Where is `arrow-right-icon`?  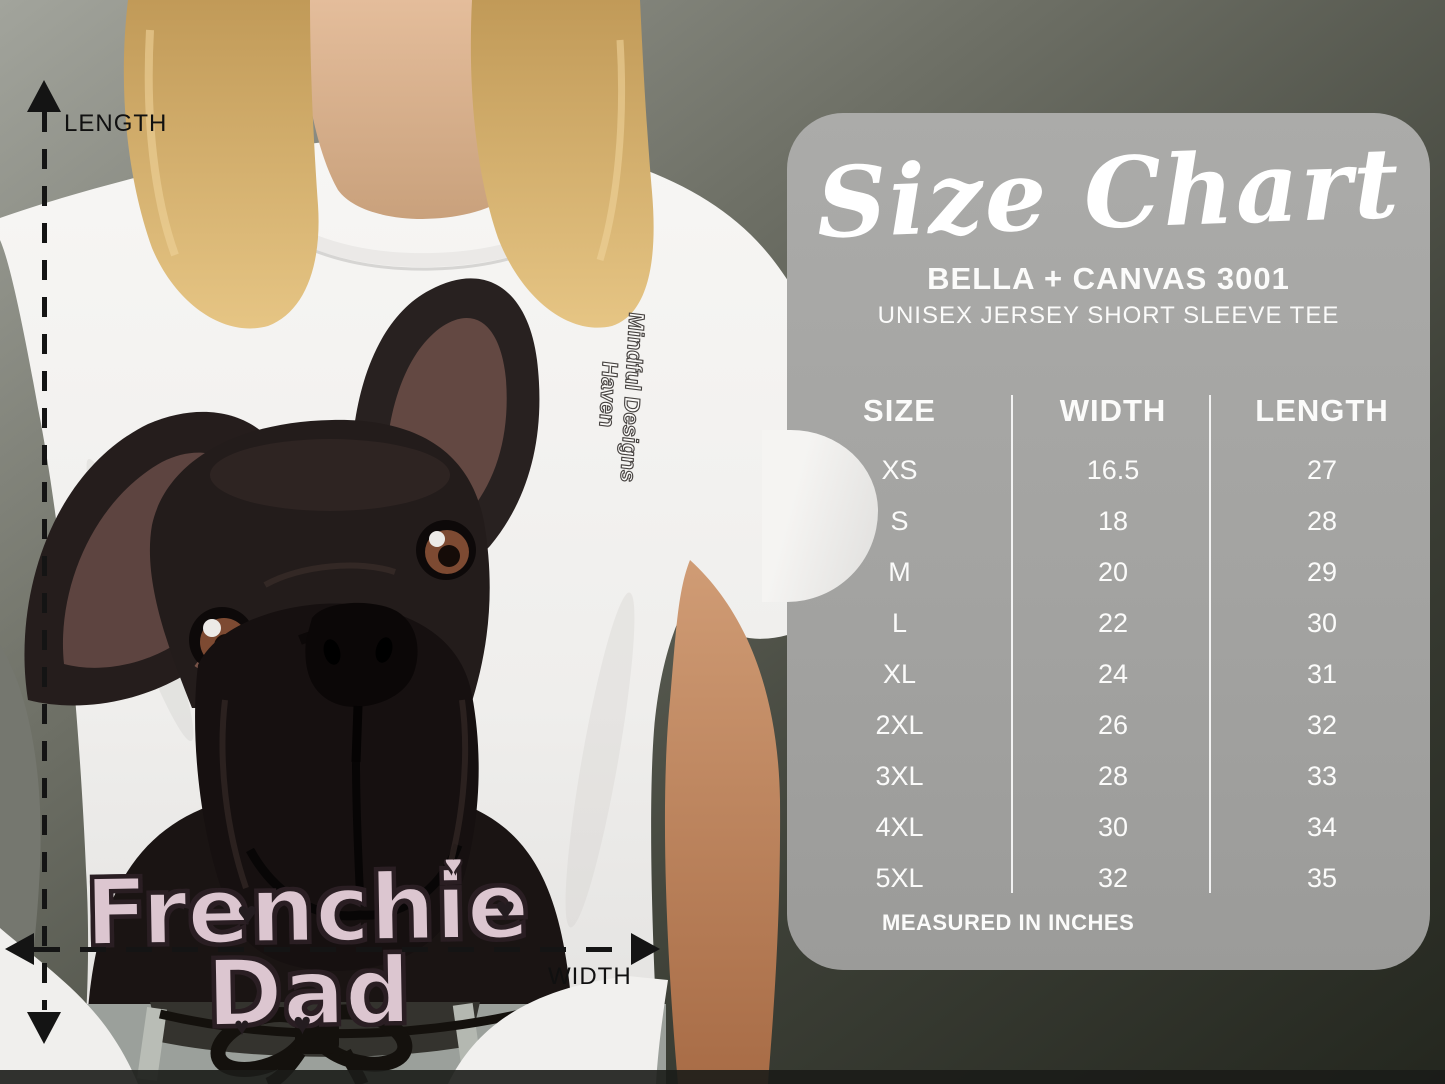 arrow-right-icon is located at coordinates (645, 949).